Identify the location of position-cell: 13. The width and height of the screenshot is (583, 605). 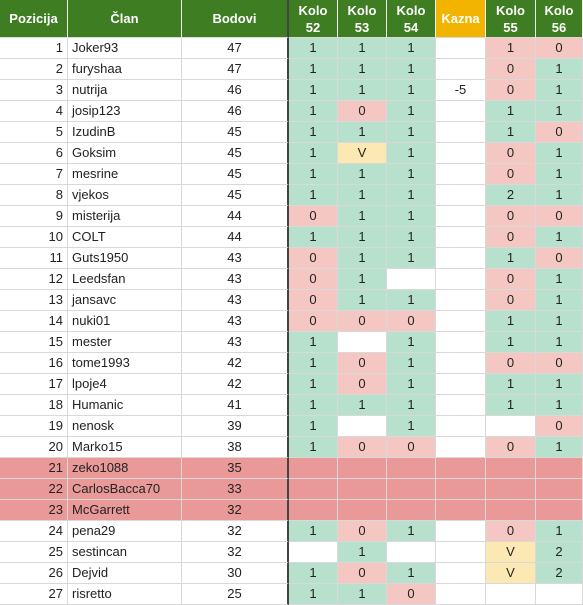
(34, 300).